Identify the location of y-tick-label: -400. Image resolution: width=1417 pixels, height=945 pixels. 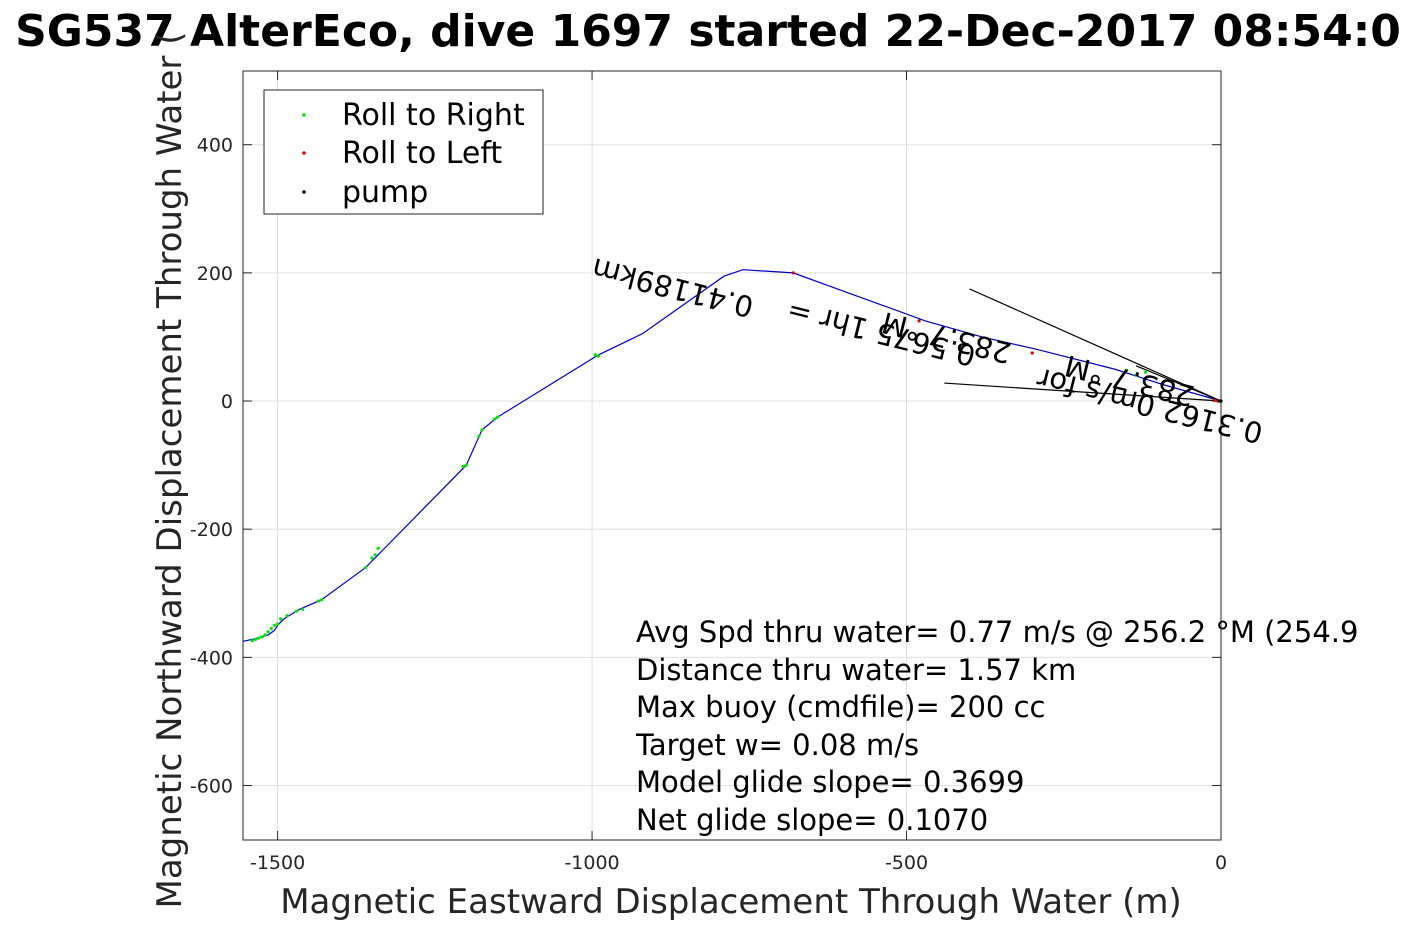
(211, 658).